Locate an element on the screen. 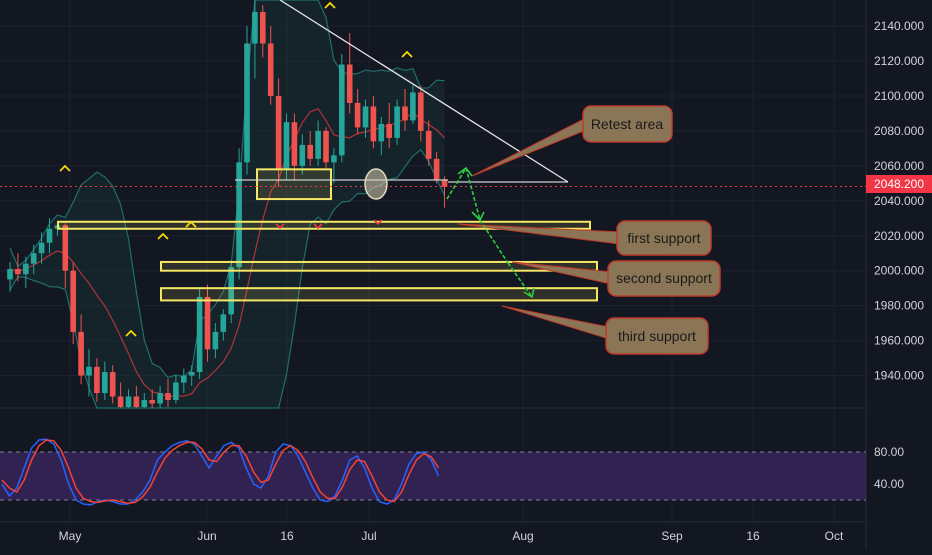 Image resolution: width=932 pixels, height=555 pixels. current-price-label: 2048.200 is located at coordinates (899, 184).